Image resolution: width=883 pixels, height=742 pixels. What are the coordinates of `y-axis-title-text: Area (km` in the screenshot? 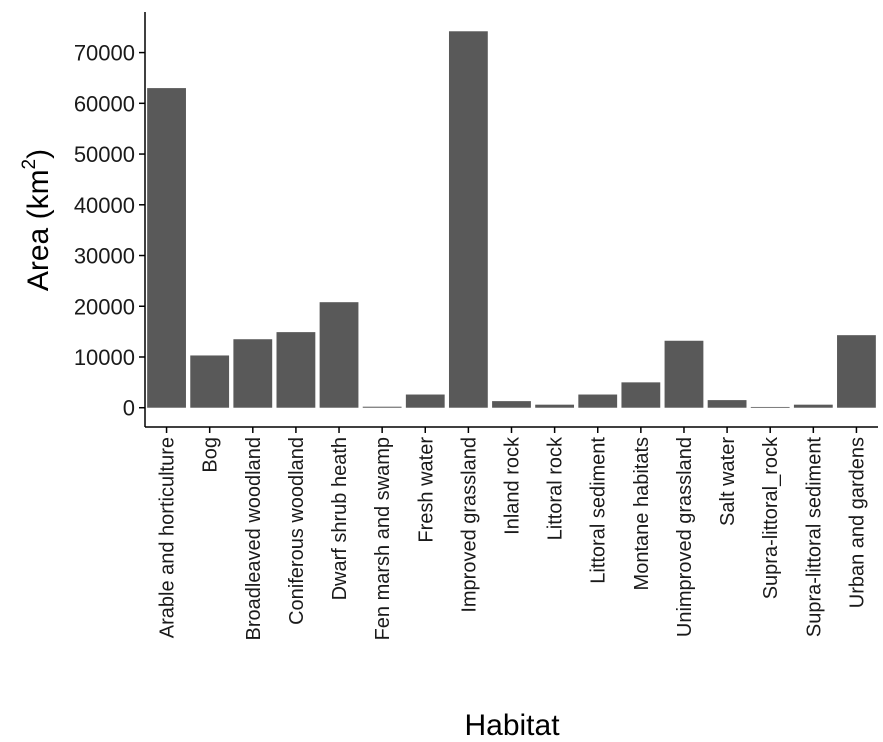 It's located at (38, 230).